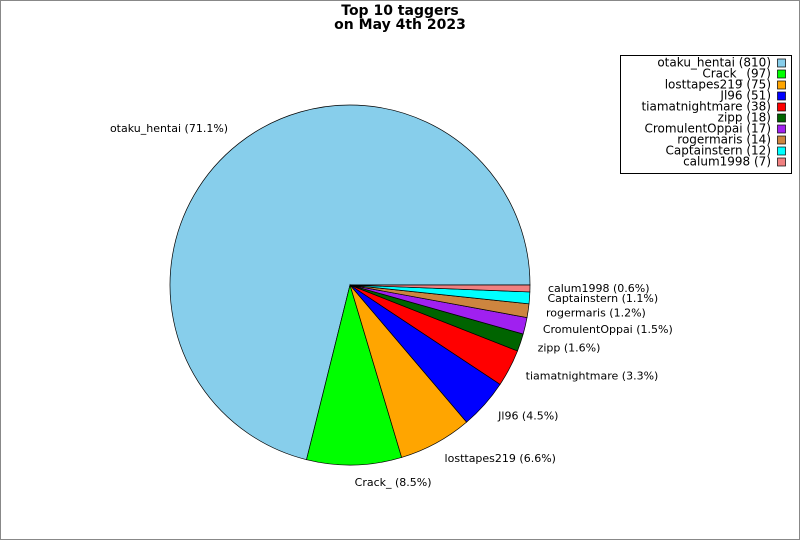 The image size is (800, 540). Describe the element at coordinates (724, 140) in the screenshot. I see `legend-label: rogermaris (14)` at that location.